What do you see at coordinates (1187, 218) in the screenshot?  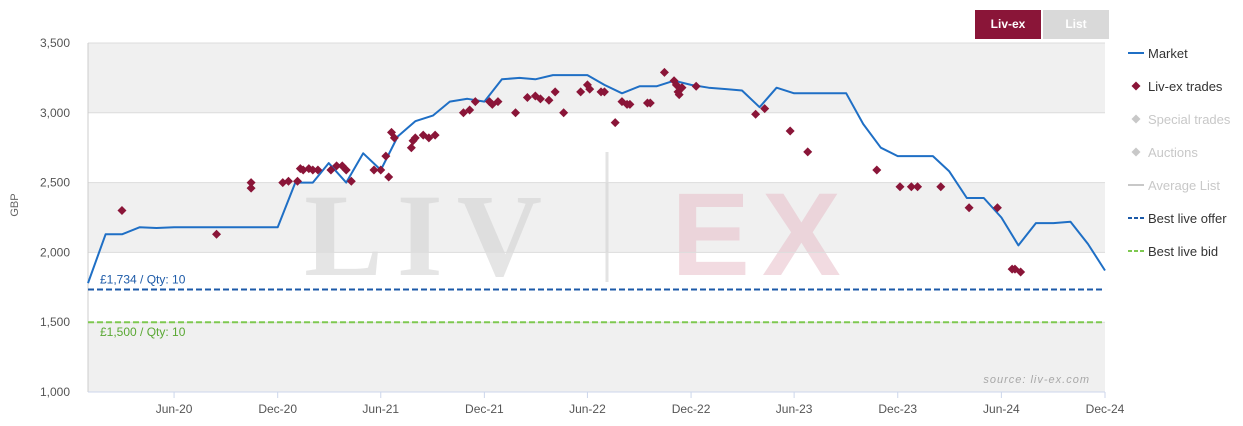 I see `legend-label: Best live offer` at bounding box center [1187, 218].